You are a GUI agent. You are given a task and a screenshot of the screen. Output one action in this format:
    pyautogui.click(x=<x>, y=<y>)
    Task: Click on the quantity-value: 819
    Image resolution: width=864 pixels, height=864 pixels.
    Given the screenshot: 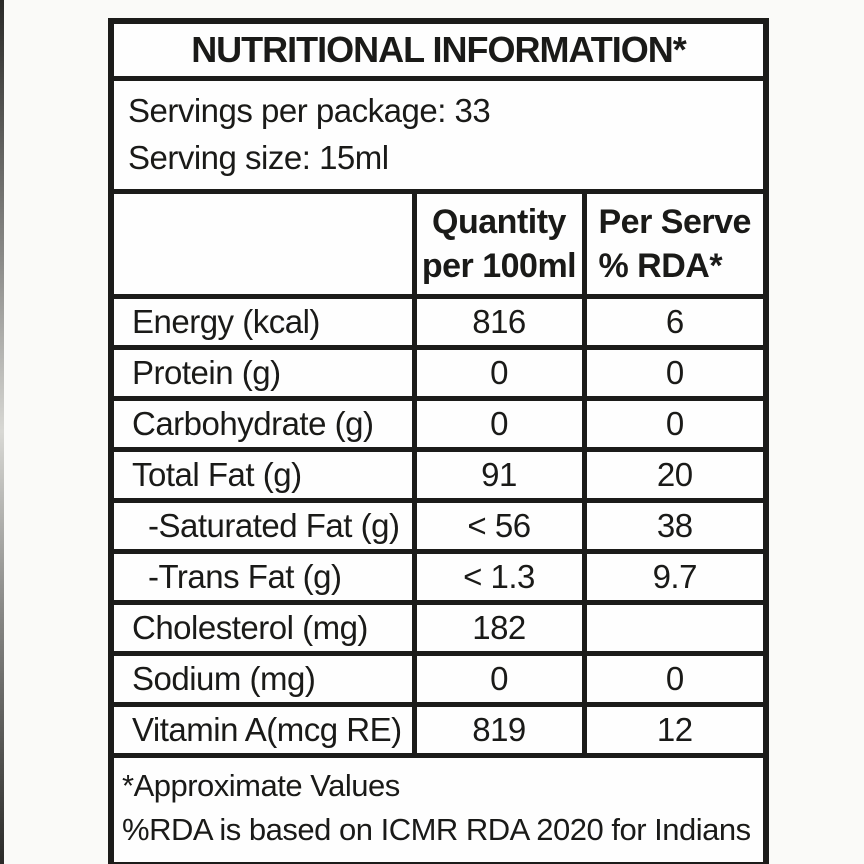 What is the action you would take?
    pyautogui.click(x=499, y=730)
    